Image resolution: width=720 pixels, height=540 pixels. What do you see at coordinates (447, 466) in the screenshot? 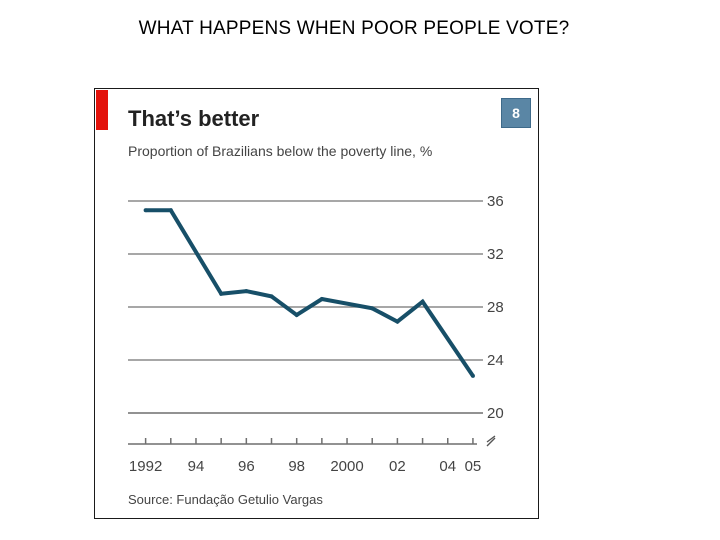
I see `x-tick-label-04: 04` at bounding box center [447, 466].